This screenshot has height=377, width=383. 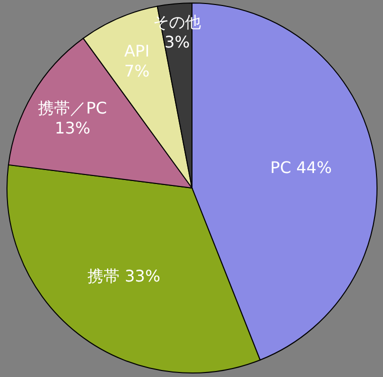 What do you see at coordinates (177, 42) in the screenshot?
I see `data-label: 3%` at bounding box center [177, 42].